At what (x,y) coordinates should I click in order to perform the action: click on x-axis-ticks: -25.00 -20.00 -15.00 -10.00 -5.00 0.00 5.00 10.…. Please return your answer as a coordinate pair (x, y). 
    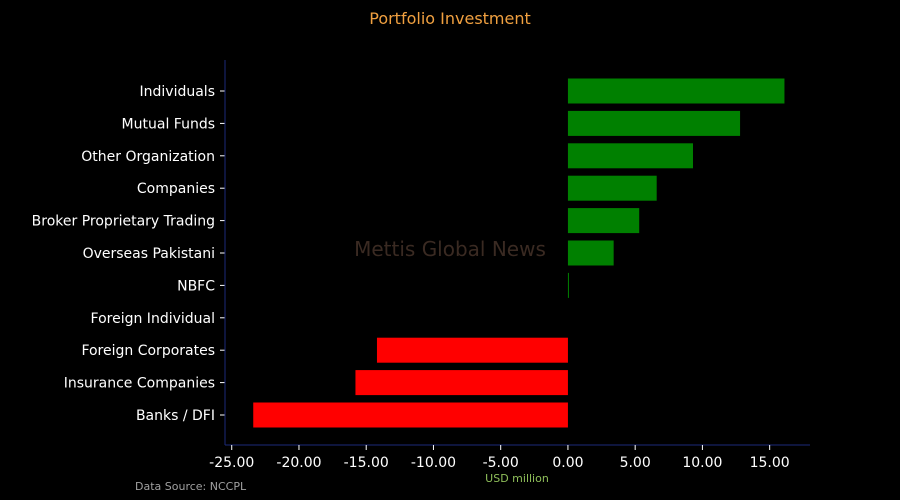
    Looking at the image, I should click on (499, 458).